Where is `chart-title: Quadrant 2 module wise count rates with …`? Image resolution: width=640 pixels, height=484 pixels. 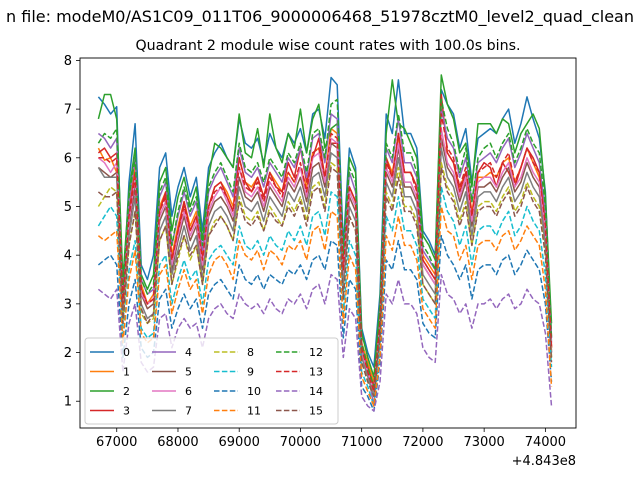 chart-title: Quadrant 2 module wise count rates with … is located at coordinates (327, 46).